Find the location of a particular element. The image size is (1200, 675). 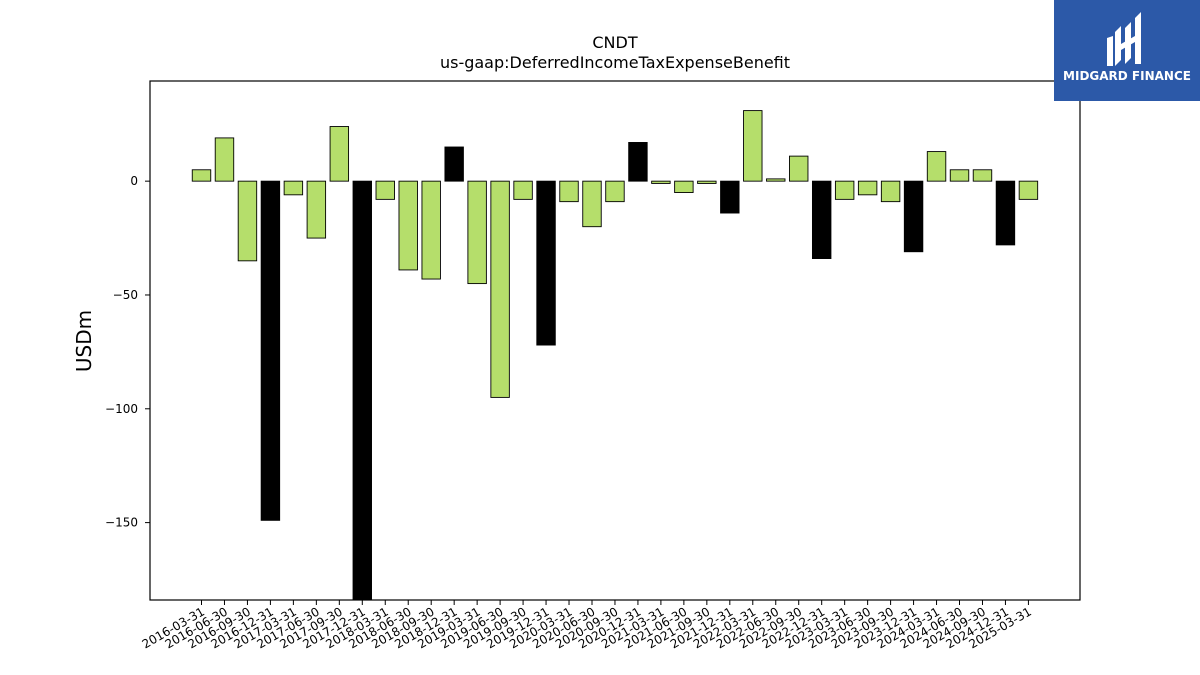

y-tick-label: −50 is located at coordinates (125, 295).